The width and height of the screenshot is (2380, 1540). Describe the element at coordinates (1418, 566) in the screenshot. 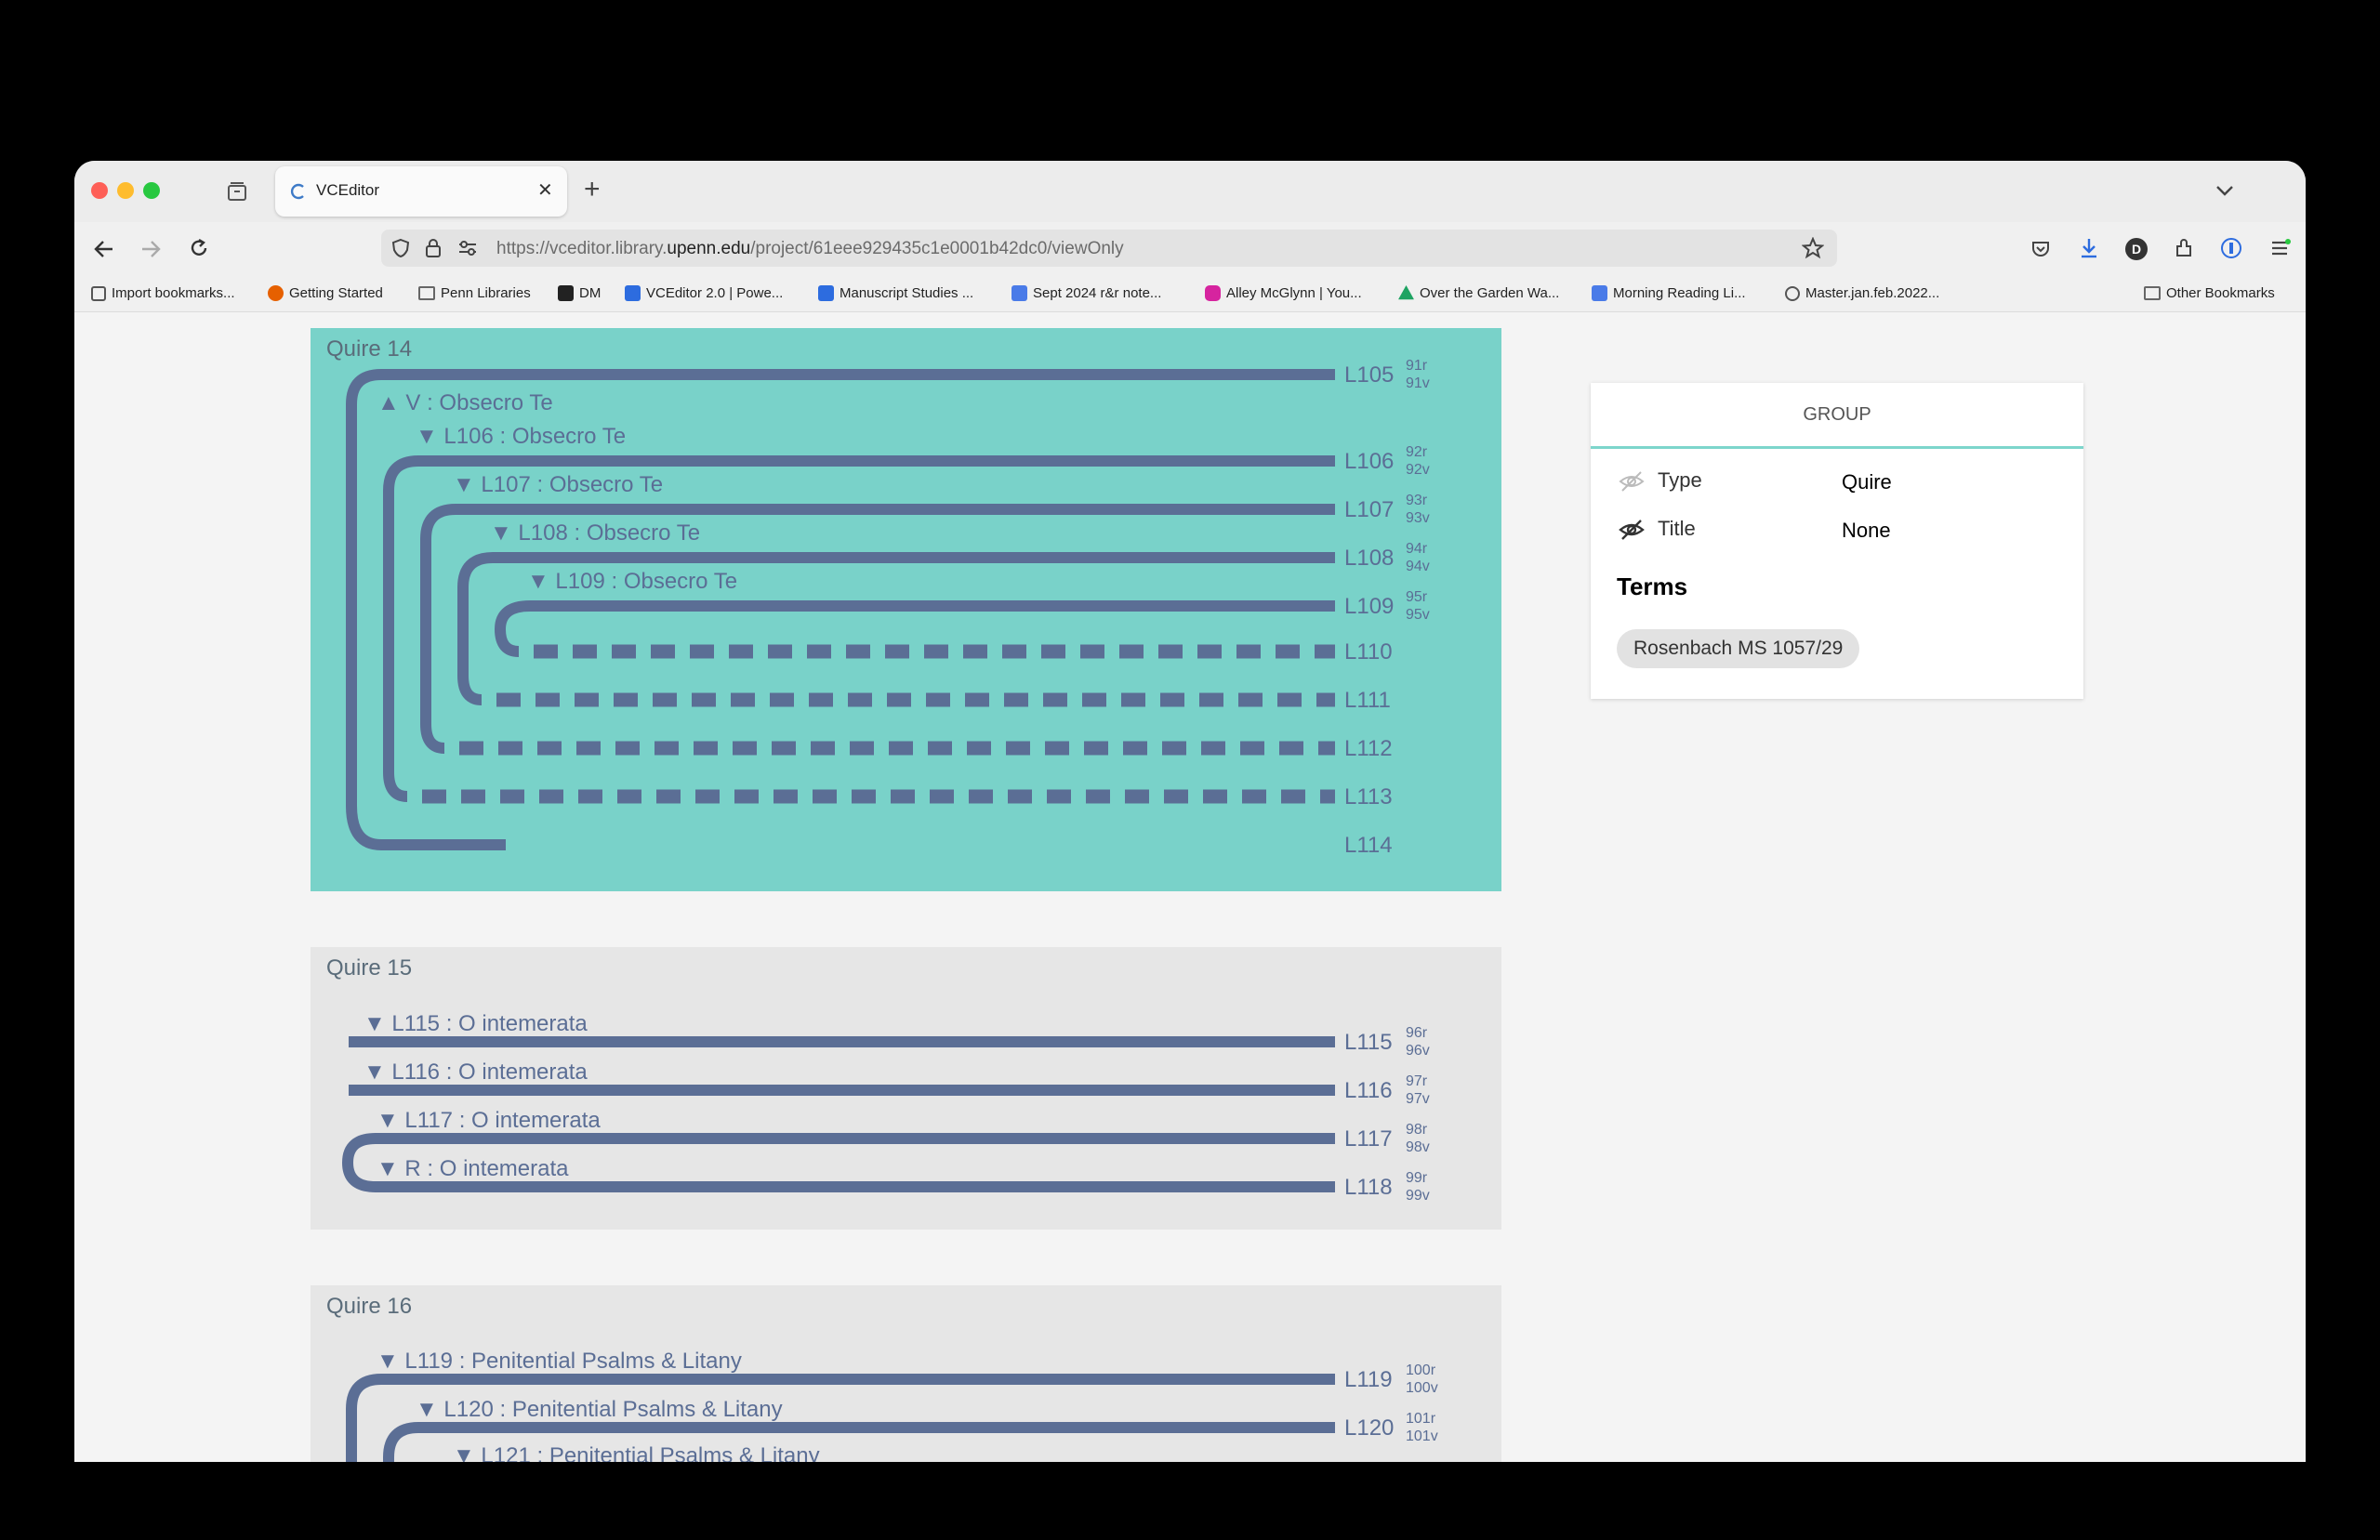

I see `folio-verso: 94v` at that location.